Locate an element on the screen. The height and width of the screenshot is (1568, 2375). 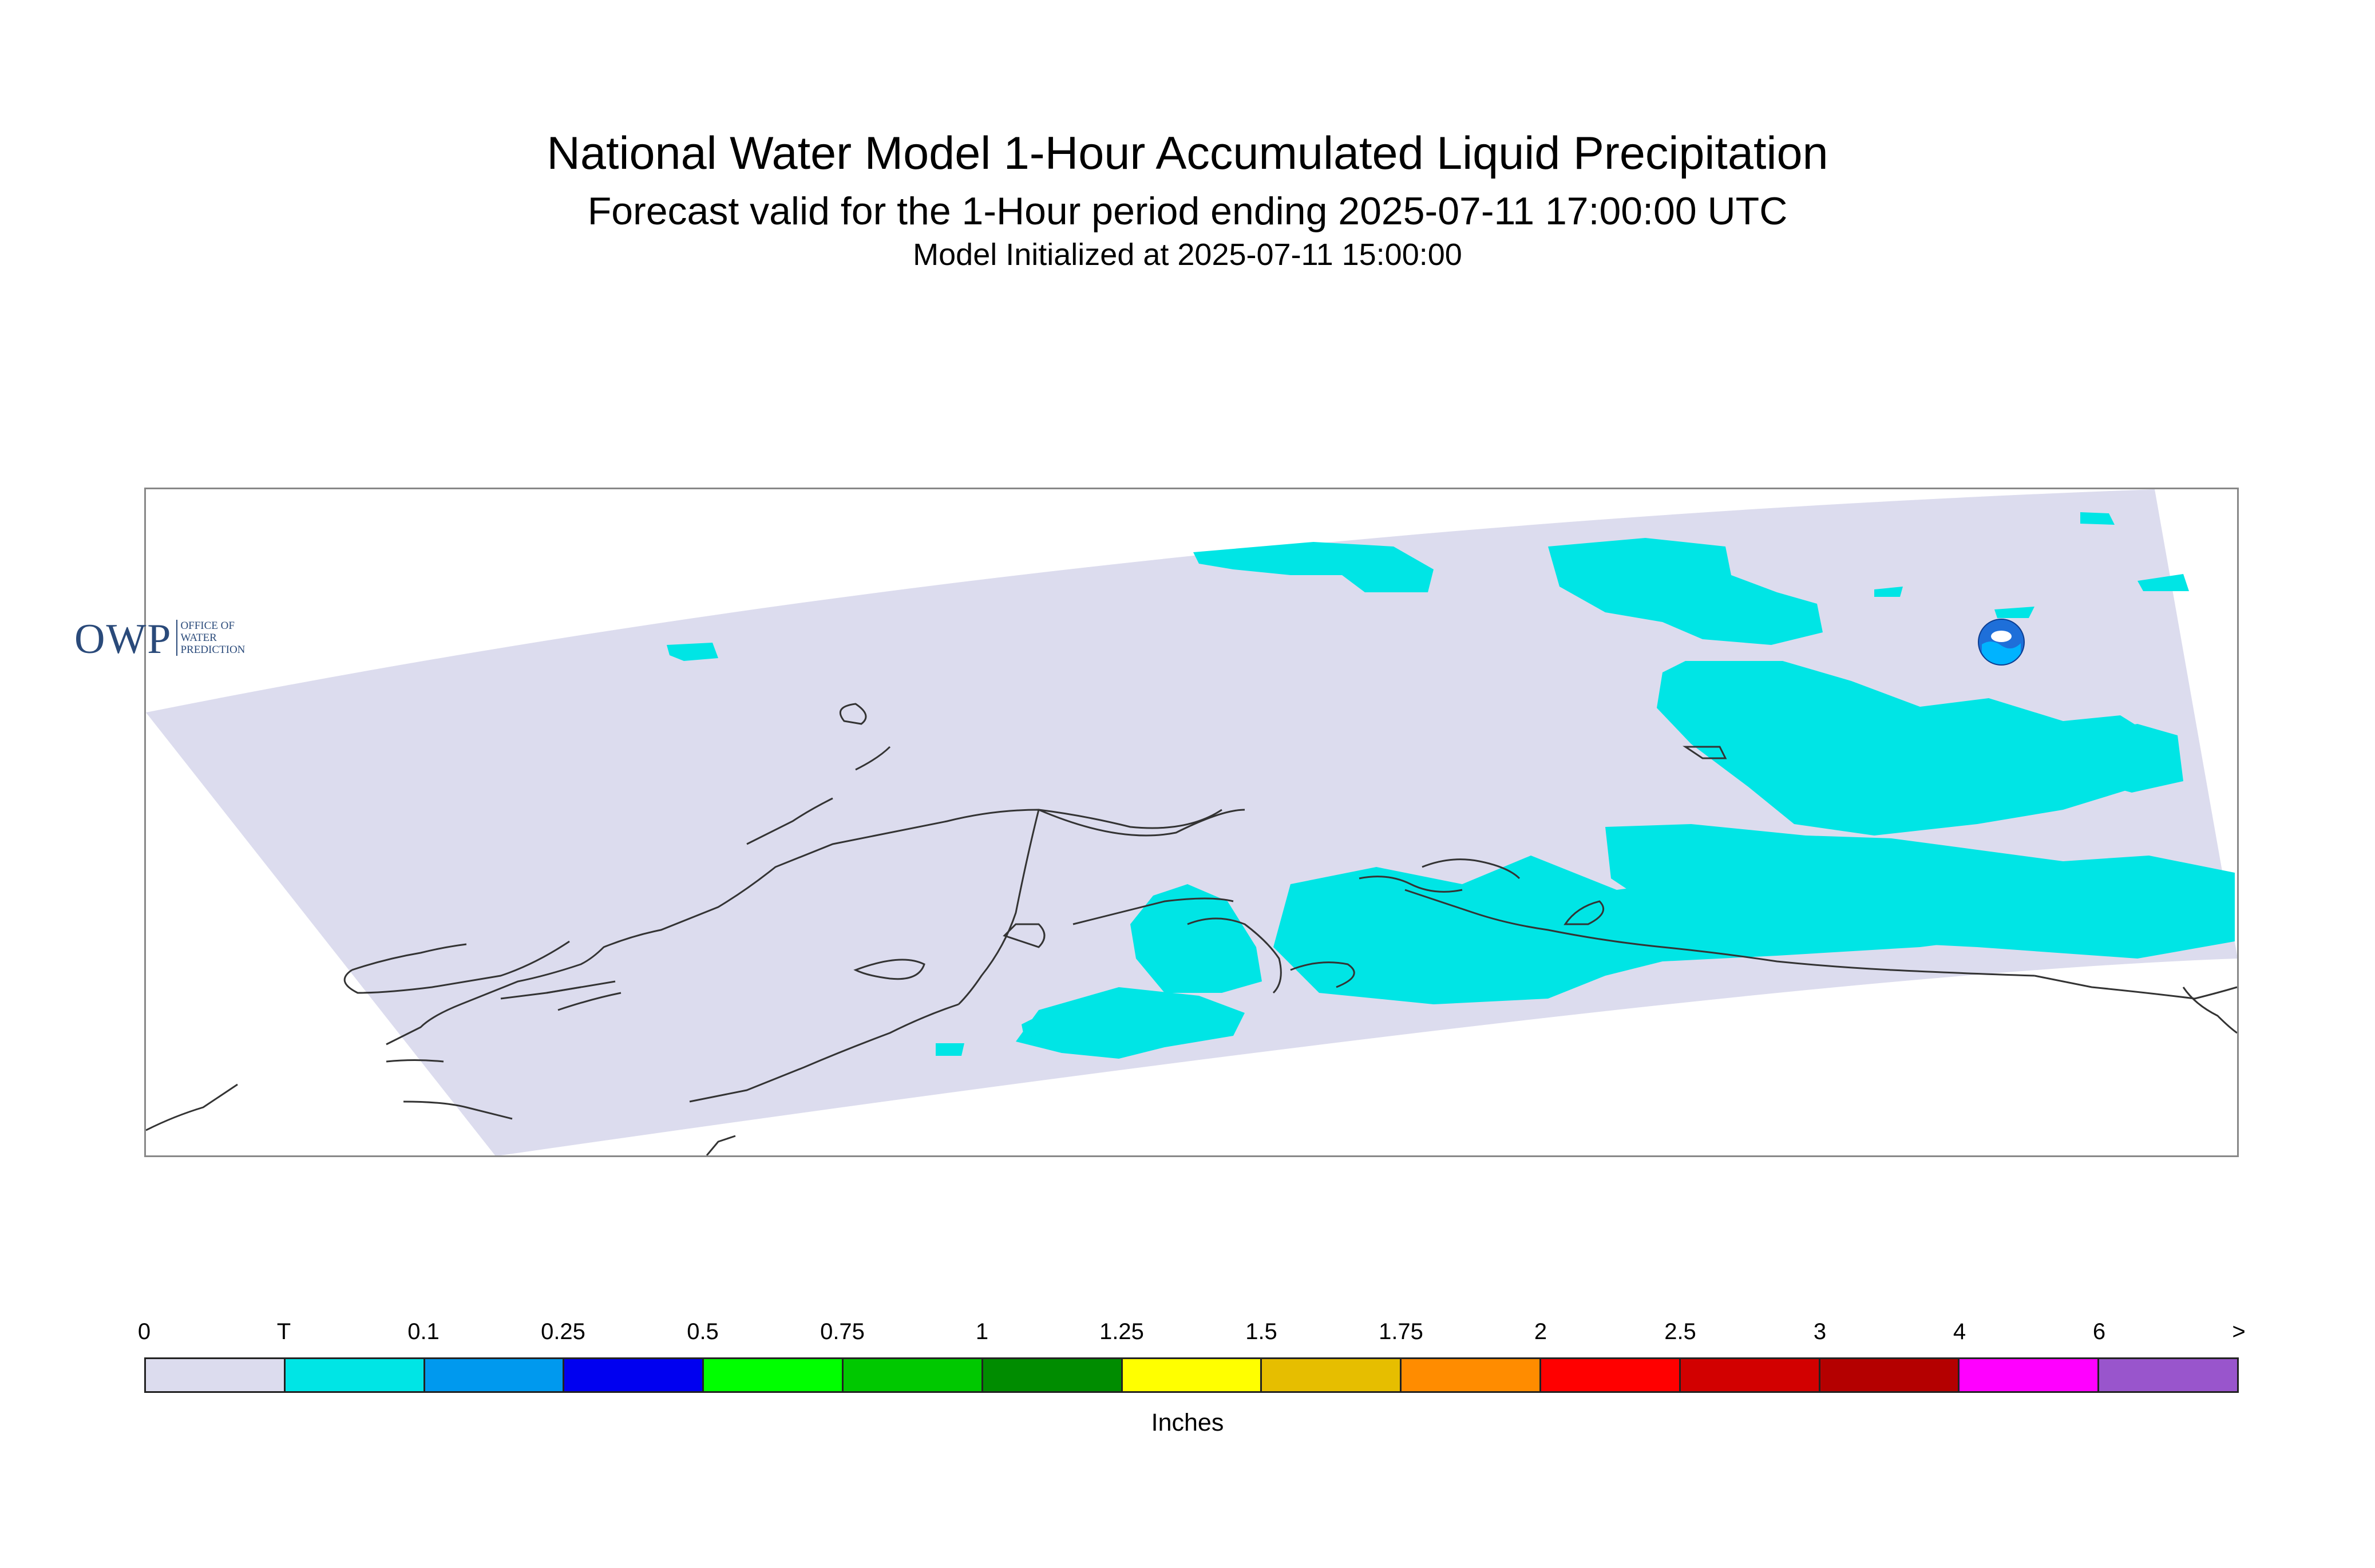
legend-tick-label: 1.25 is located at coordinates (1122, 1331).